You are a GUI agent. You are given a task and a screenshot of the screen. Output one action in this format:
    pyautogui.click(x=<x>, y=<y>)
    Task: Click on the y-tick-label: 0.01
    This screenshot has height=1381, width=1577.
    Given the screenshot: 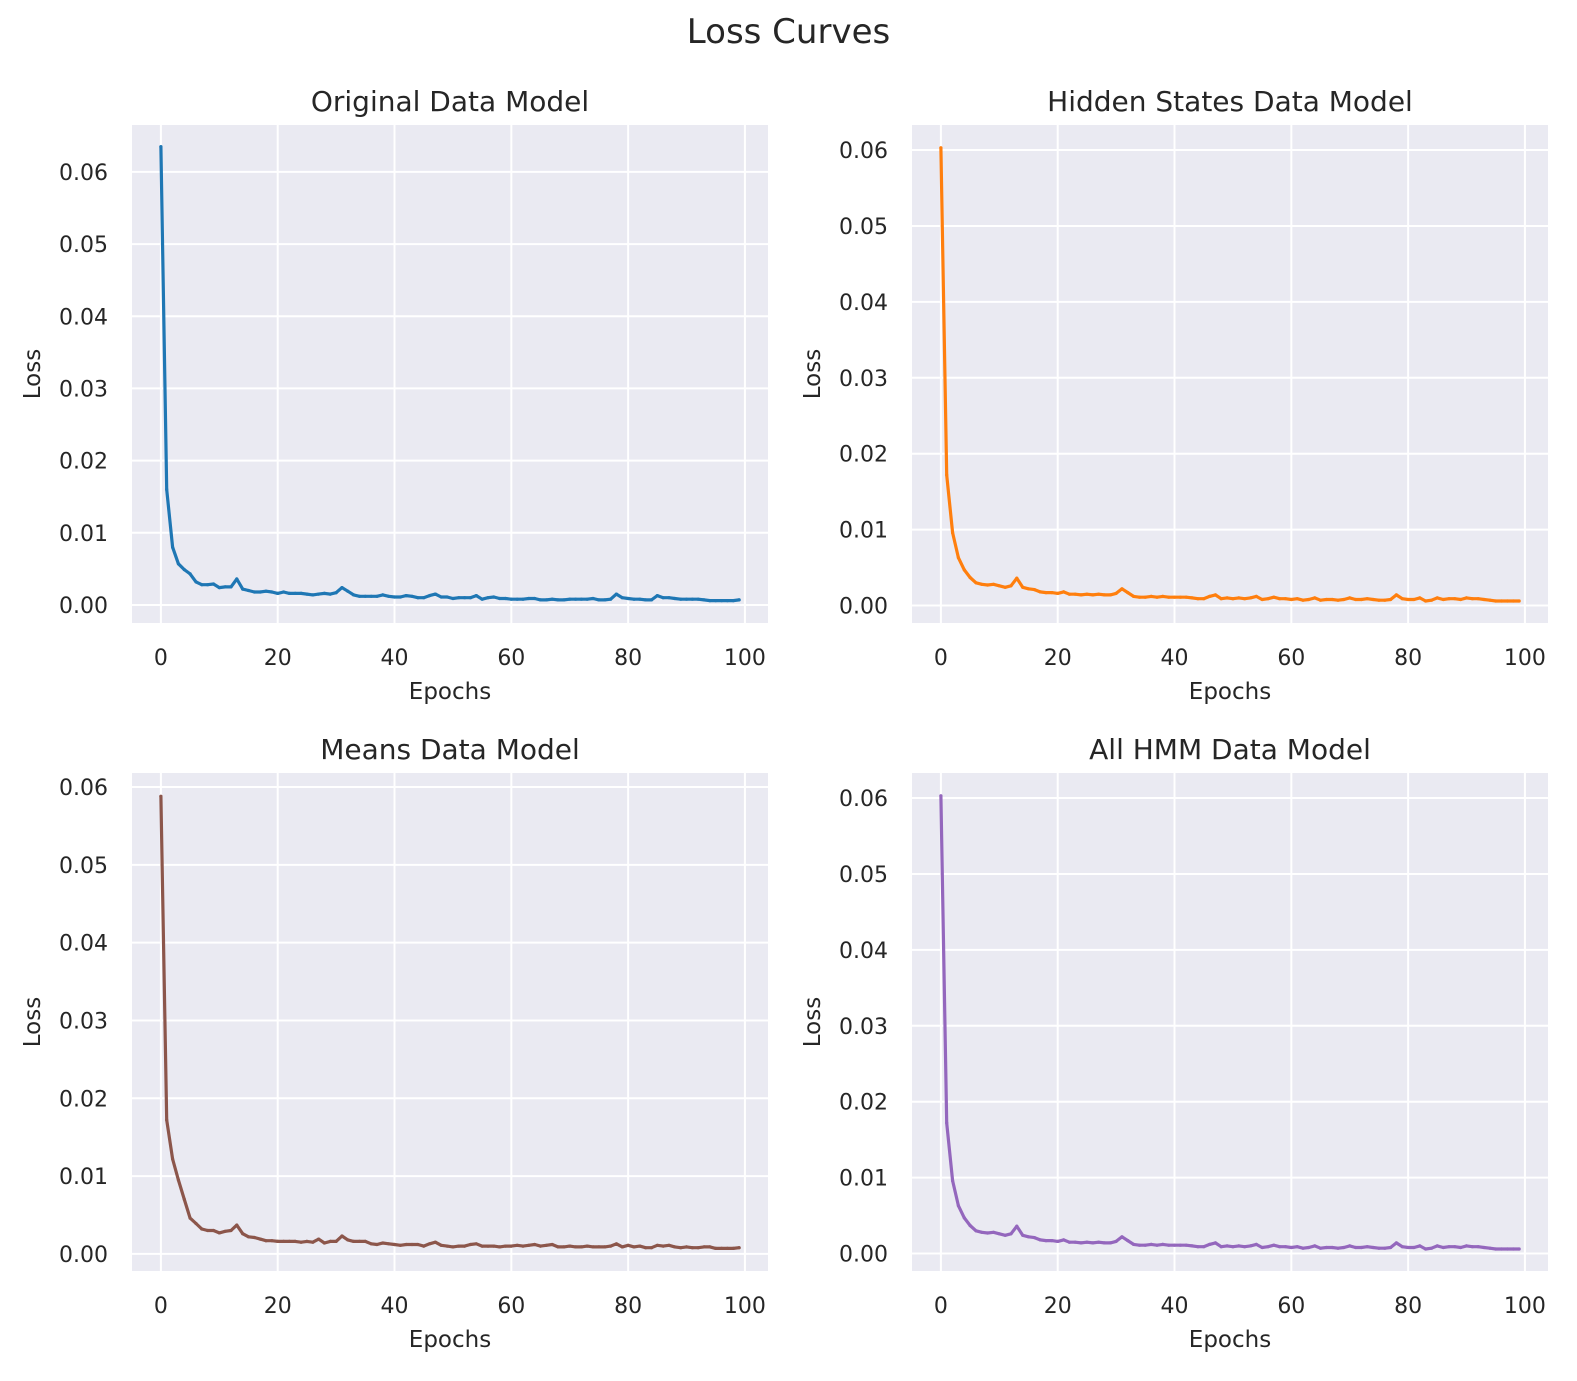 What is the action you would take?
    pyautogui.click(x=863, y=1179)
    